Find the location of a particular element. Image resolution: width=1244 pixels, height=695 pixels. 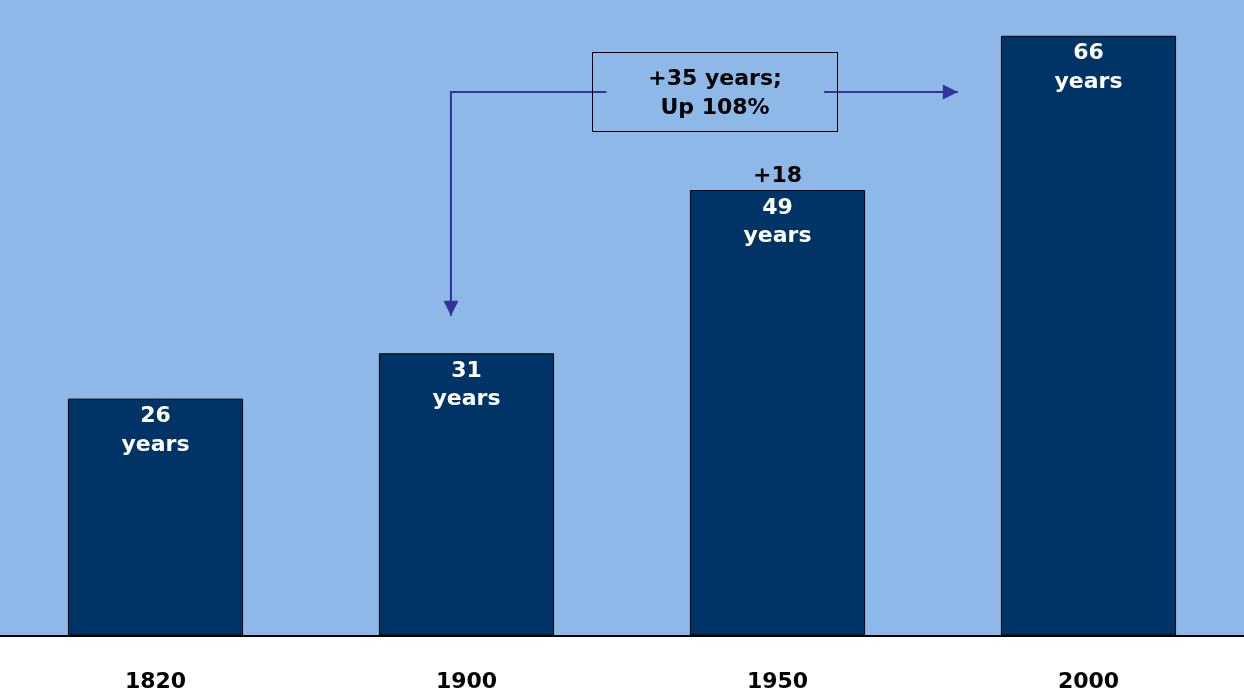

annotation: +18 is located at coordinates (778, 174).